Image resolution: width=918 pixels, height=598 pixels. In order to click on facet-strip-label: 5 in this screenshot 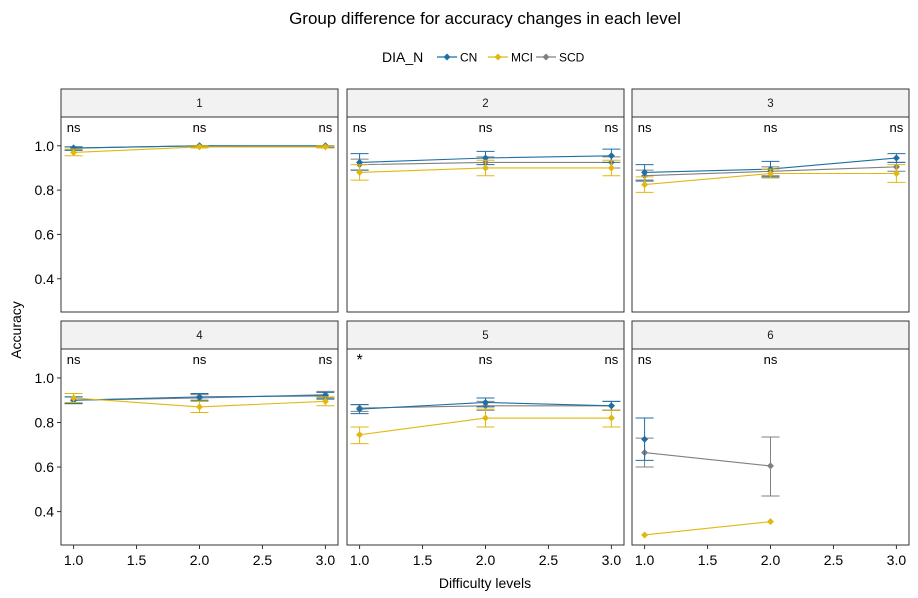, I will do `click(485, 336)`.